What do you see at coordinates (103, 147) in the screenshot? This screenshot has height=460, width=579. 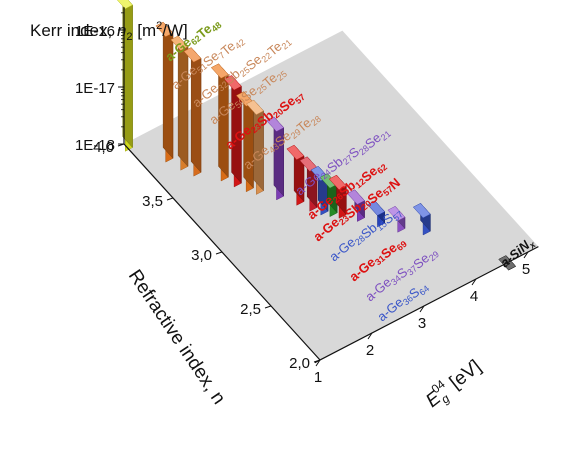 I see `y-tick-label: 4,0` at bounding box center [103, 147].